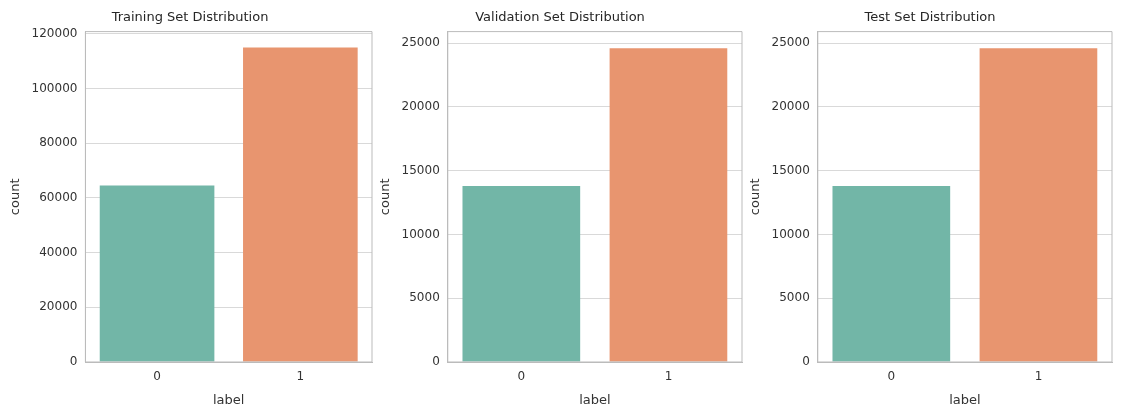 This screenshot has height=412, width=1124. What do you see at coordinates (929, 17) in the screenshot?
I see `chart-title: Test Set Distribution` at bounding box center [929, 17].